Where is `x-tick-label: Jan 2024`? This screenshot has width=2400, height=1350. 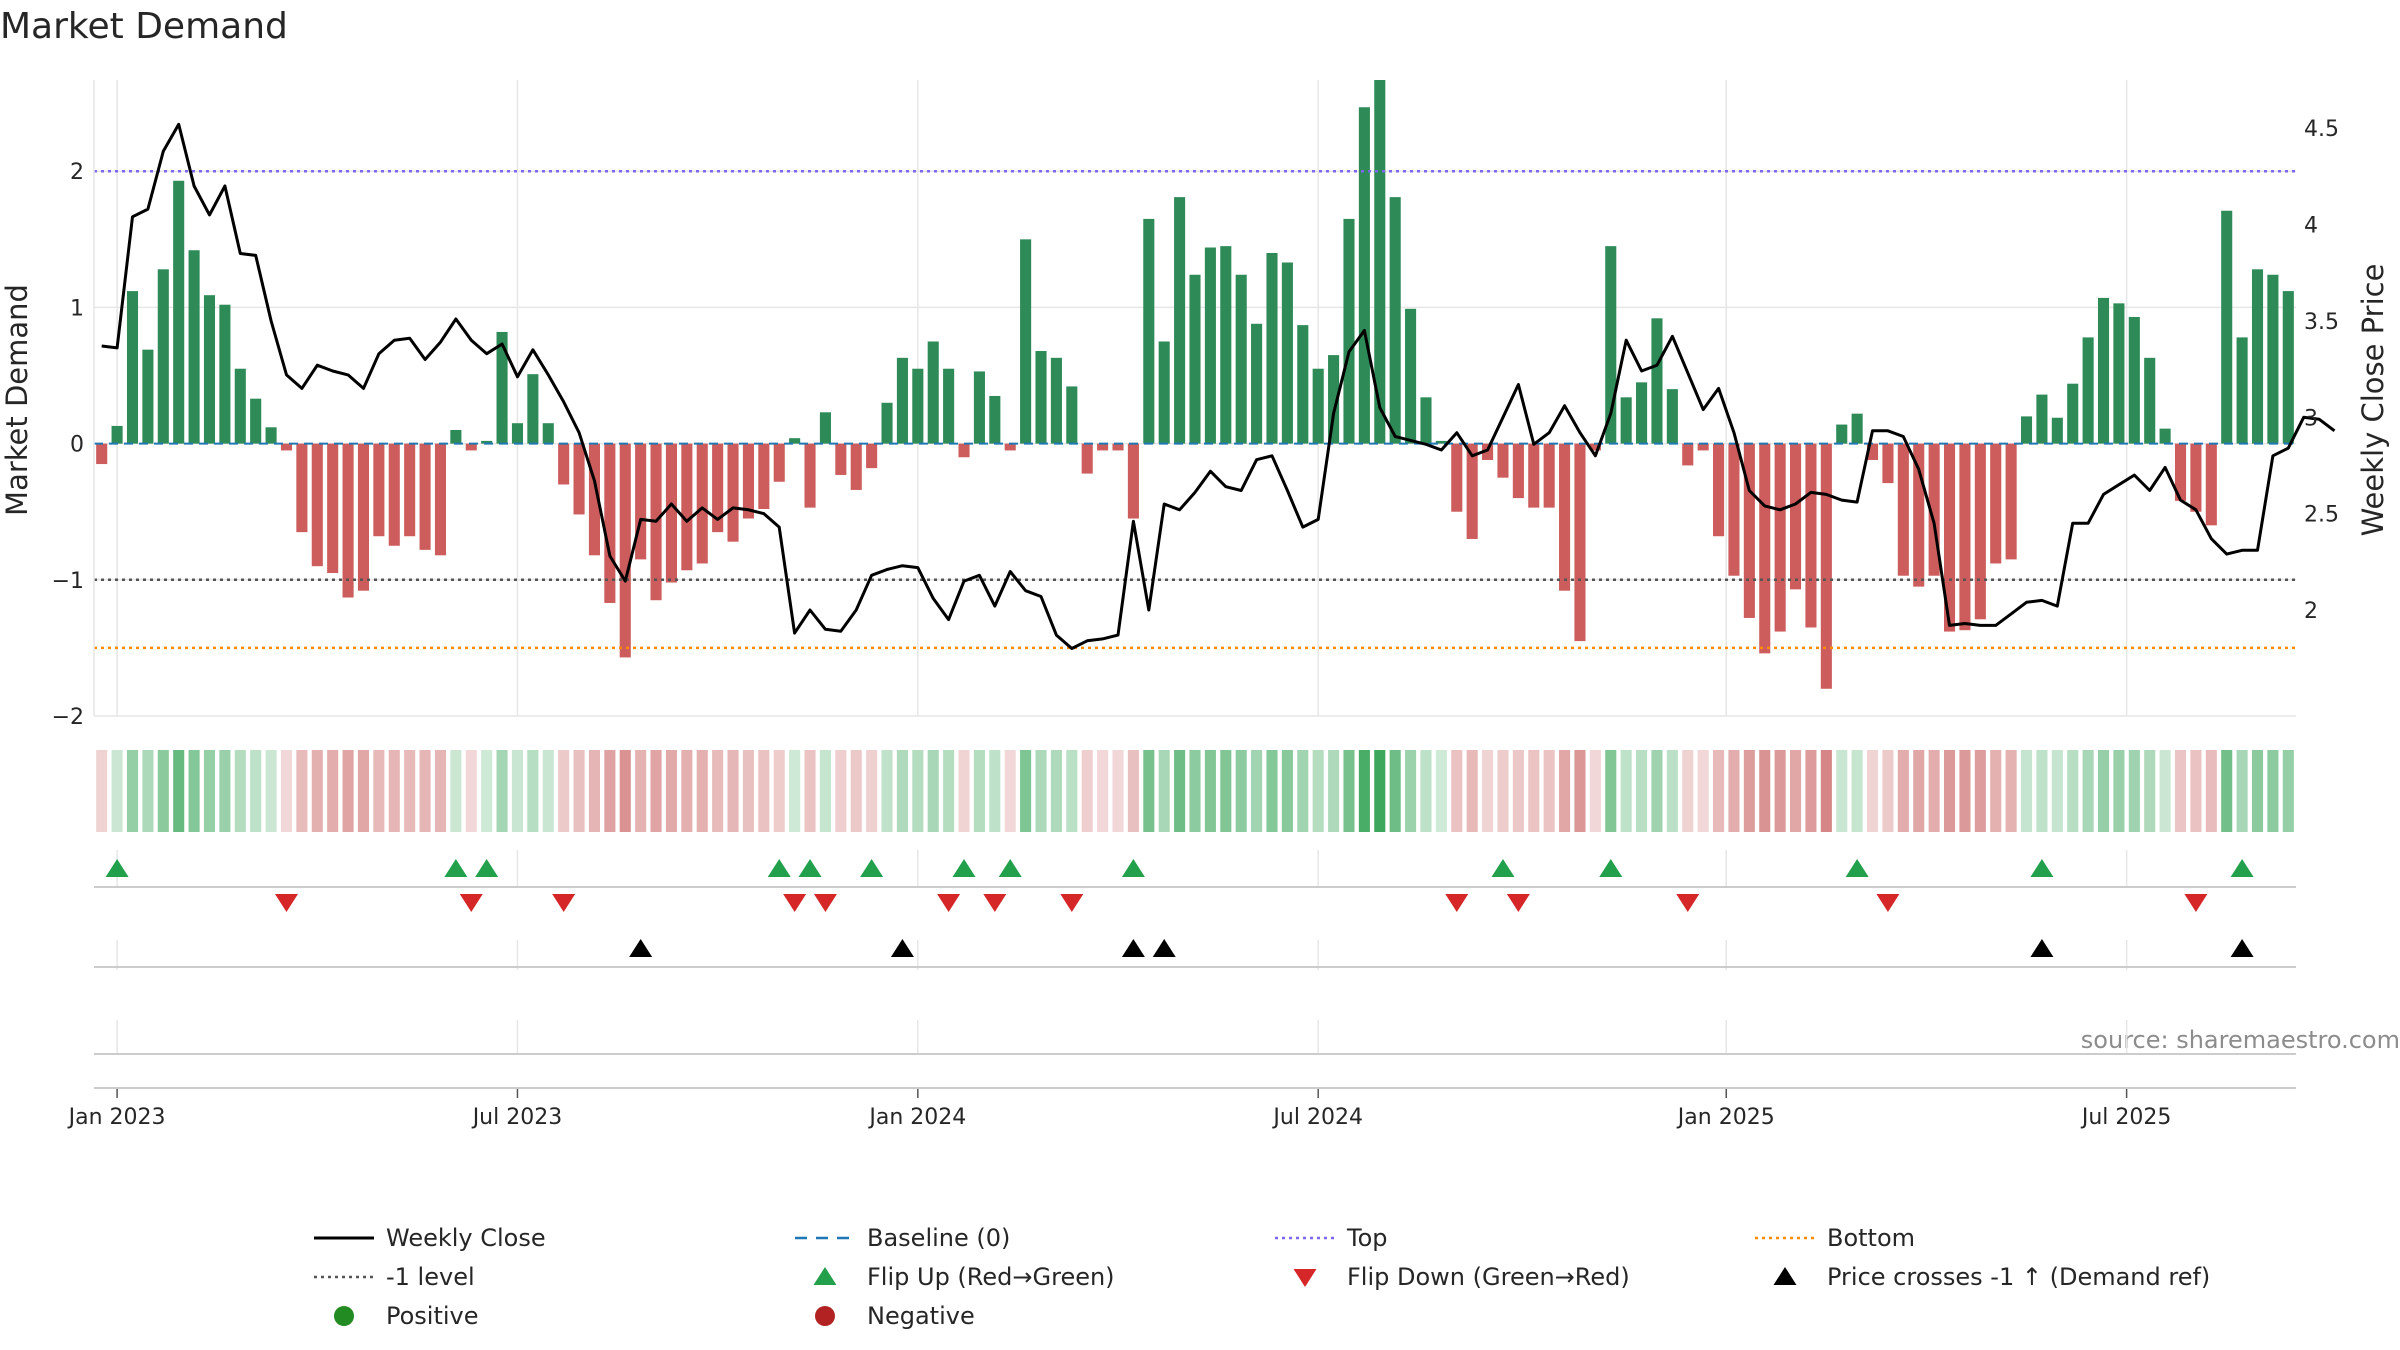
x-tick-label: Jan 2024 is located at coordinates (916, 1117).